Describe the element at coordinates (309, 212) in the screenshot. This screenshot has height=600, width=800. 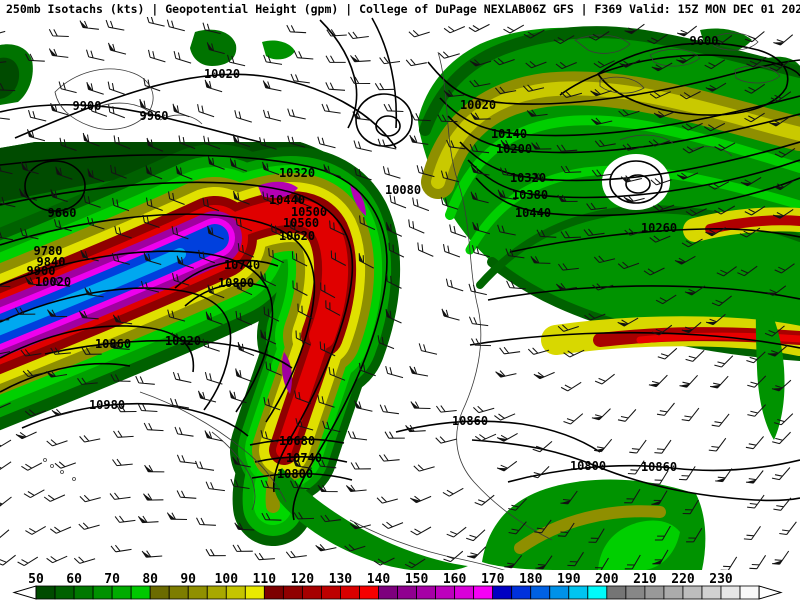
I see `height-contour-label: 10500` at that location.